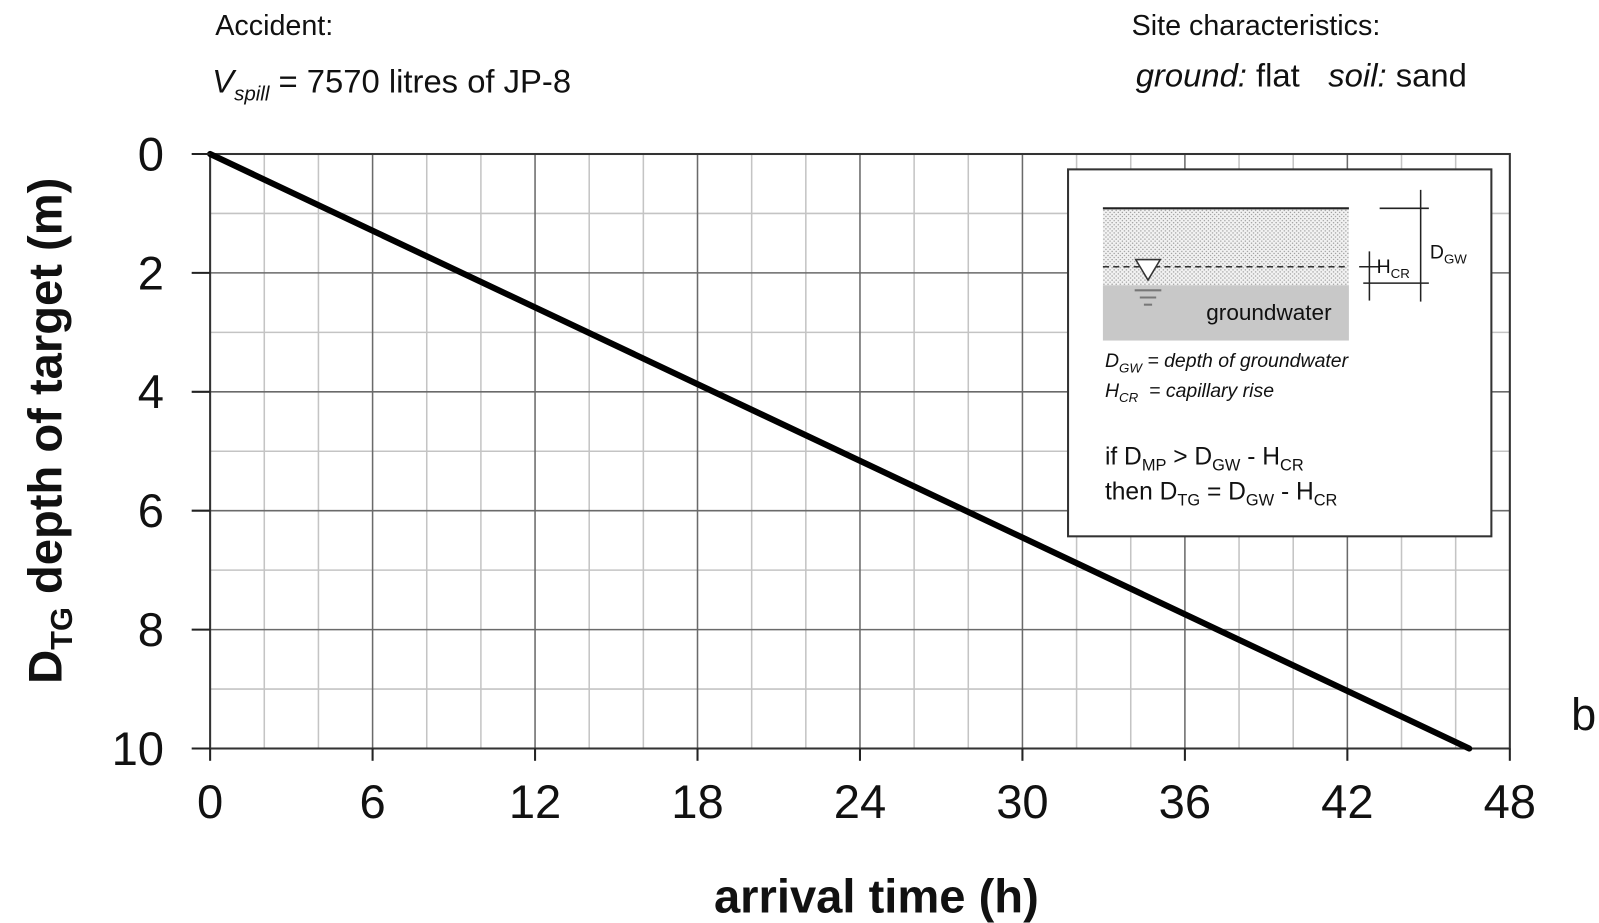  I want to click on header-site-detail: ground: flat soil: sand, so click(1301, 74).